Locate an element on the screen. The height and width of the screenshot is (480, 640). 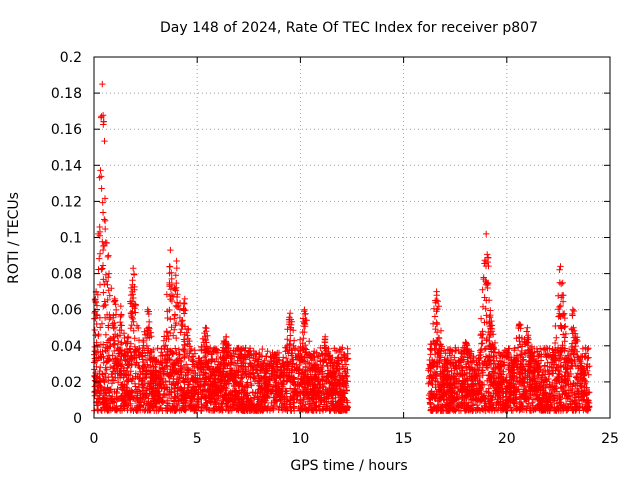
y-tick-label: 0.2 is located at coordinates (71, 58).